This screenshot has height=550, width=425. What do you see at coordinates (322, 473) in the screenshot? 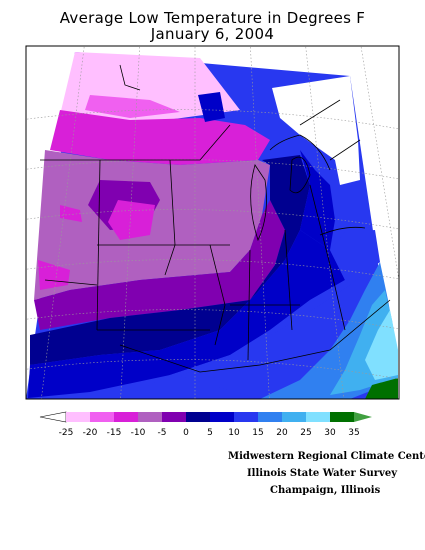
I see `credit-survey: Illinois State Water Survey` at bounding box center [322, 473].